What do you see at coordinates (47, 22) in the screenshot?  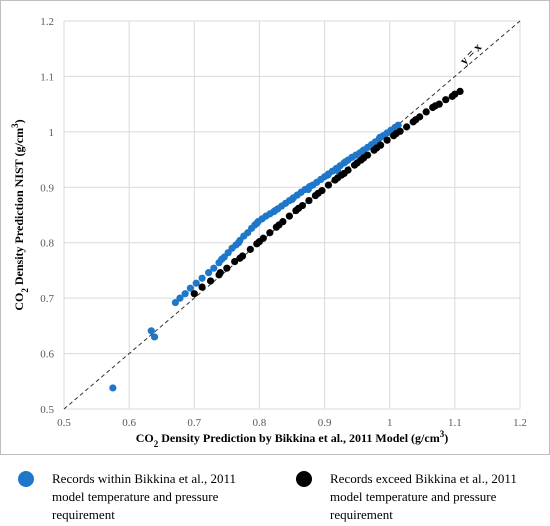 I see `y-tick-label: 1.2` at bounding box center [47, 22].